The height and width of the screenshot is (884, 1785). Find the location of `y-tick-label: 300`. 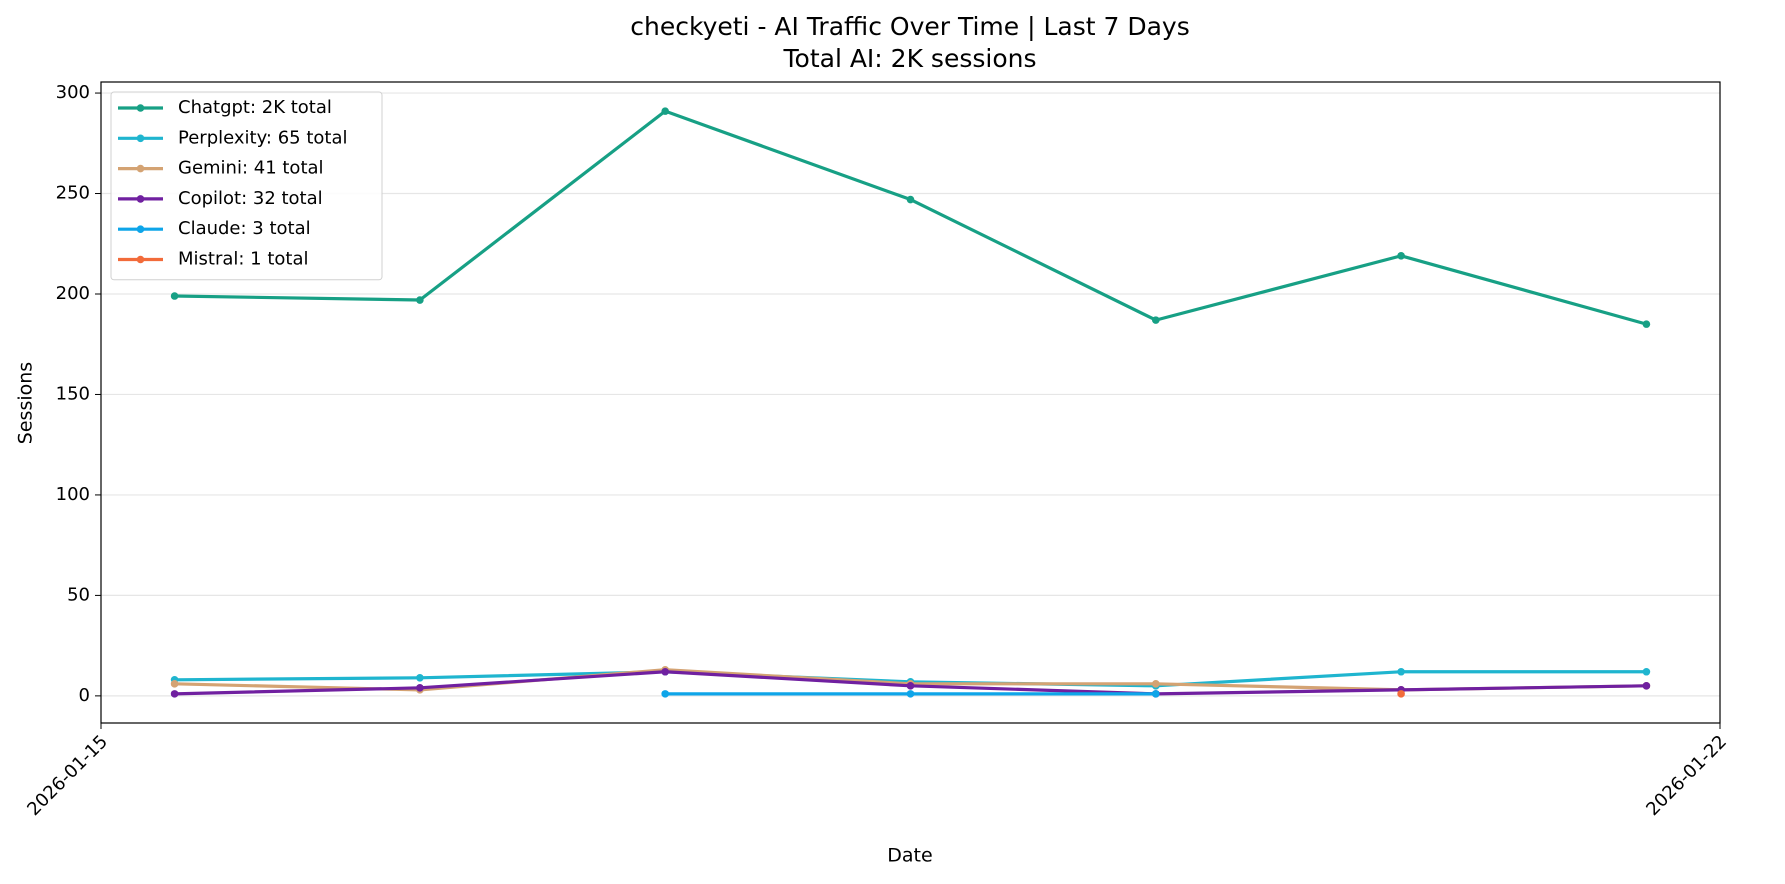

y-tick-label: 300 is located at coordinates (73, 92).